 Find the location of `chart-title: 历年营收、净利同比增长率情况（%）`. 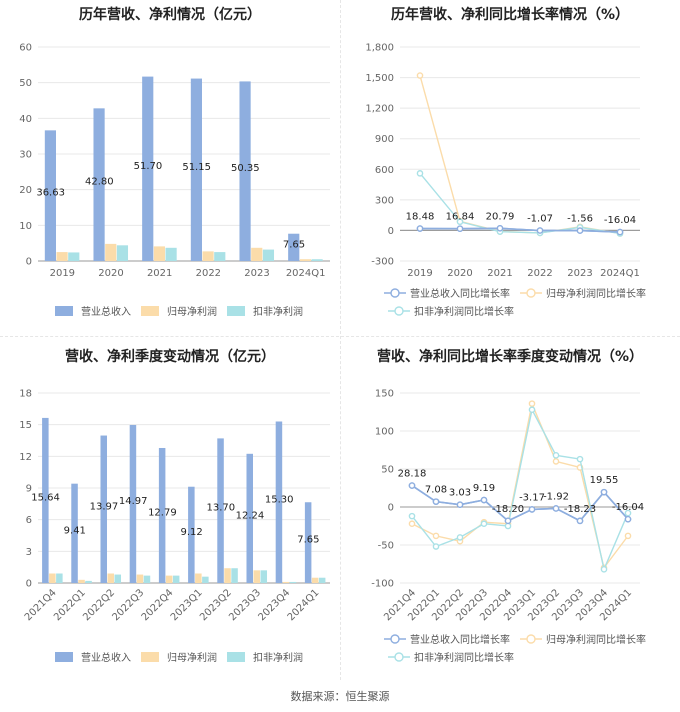

chart-title: 历年营收、净利同比增长率情况（%） is located at coordinates (510, 15).